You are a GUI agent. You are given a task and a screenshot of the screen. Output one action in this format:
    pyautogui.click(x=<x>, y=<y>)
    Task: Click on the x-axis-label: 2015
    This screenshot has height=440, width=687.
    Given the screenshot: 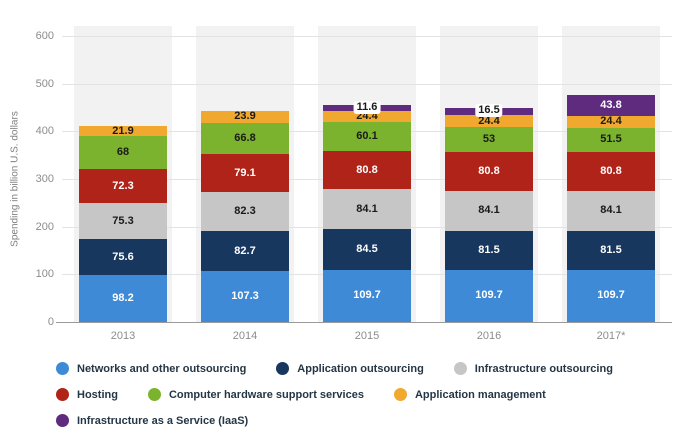 What is the action you would take?
    pyautogui.click(x=367, y=336)
    